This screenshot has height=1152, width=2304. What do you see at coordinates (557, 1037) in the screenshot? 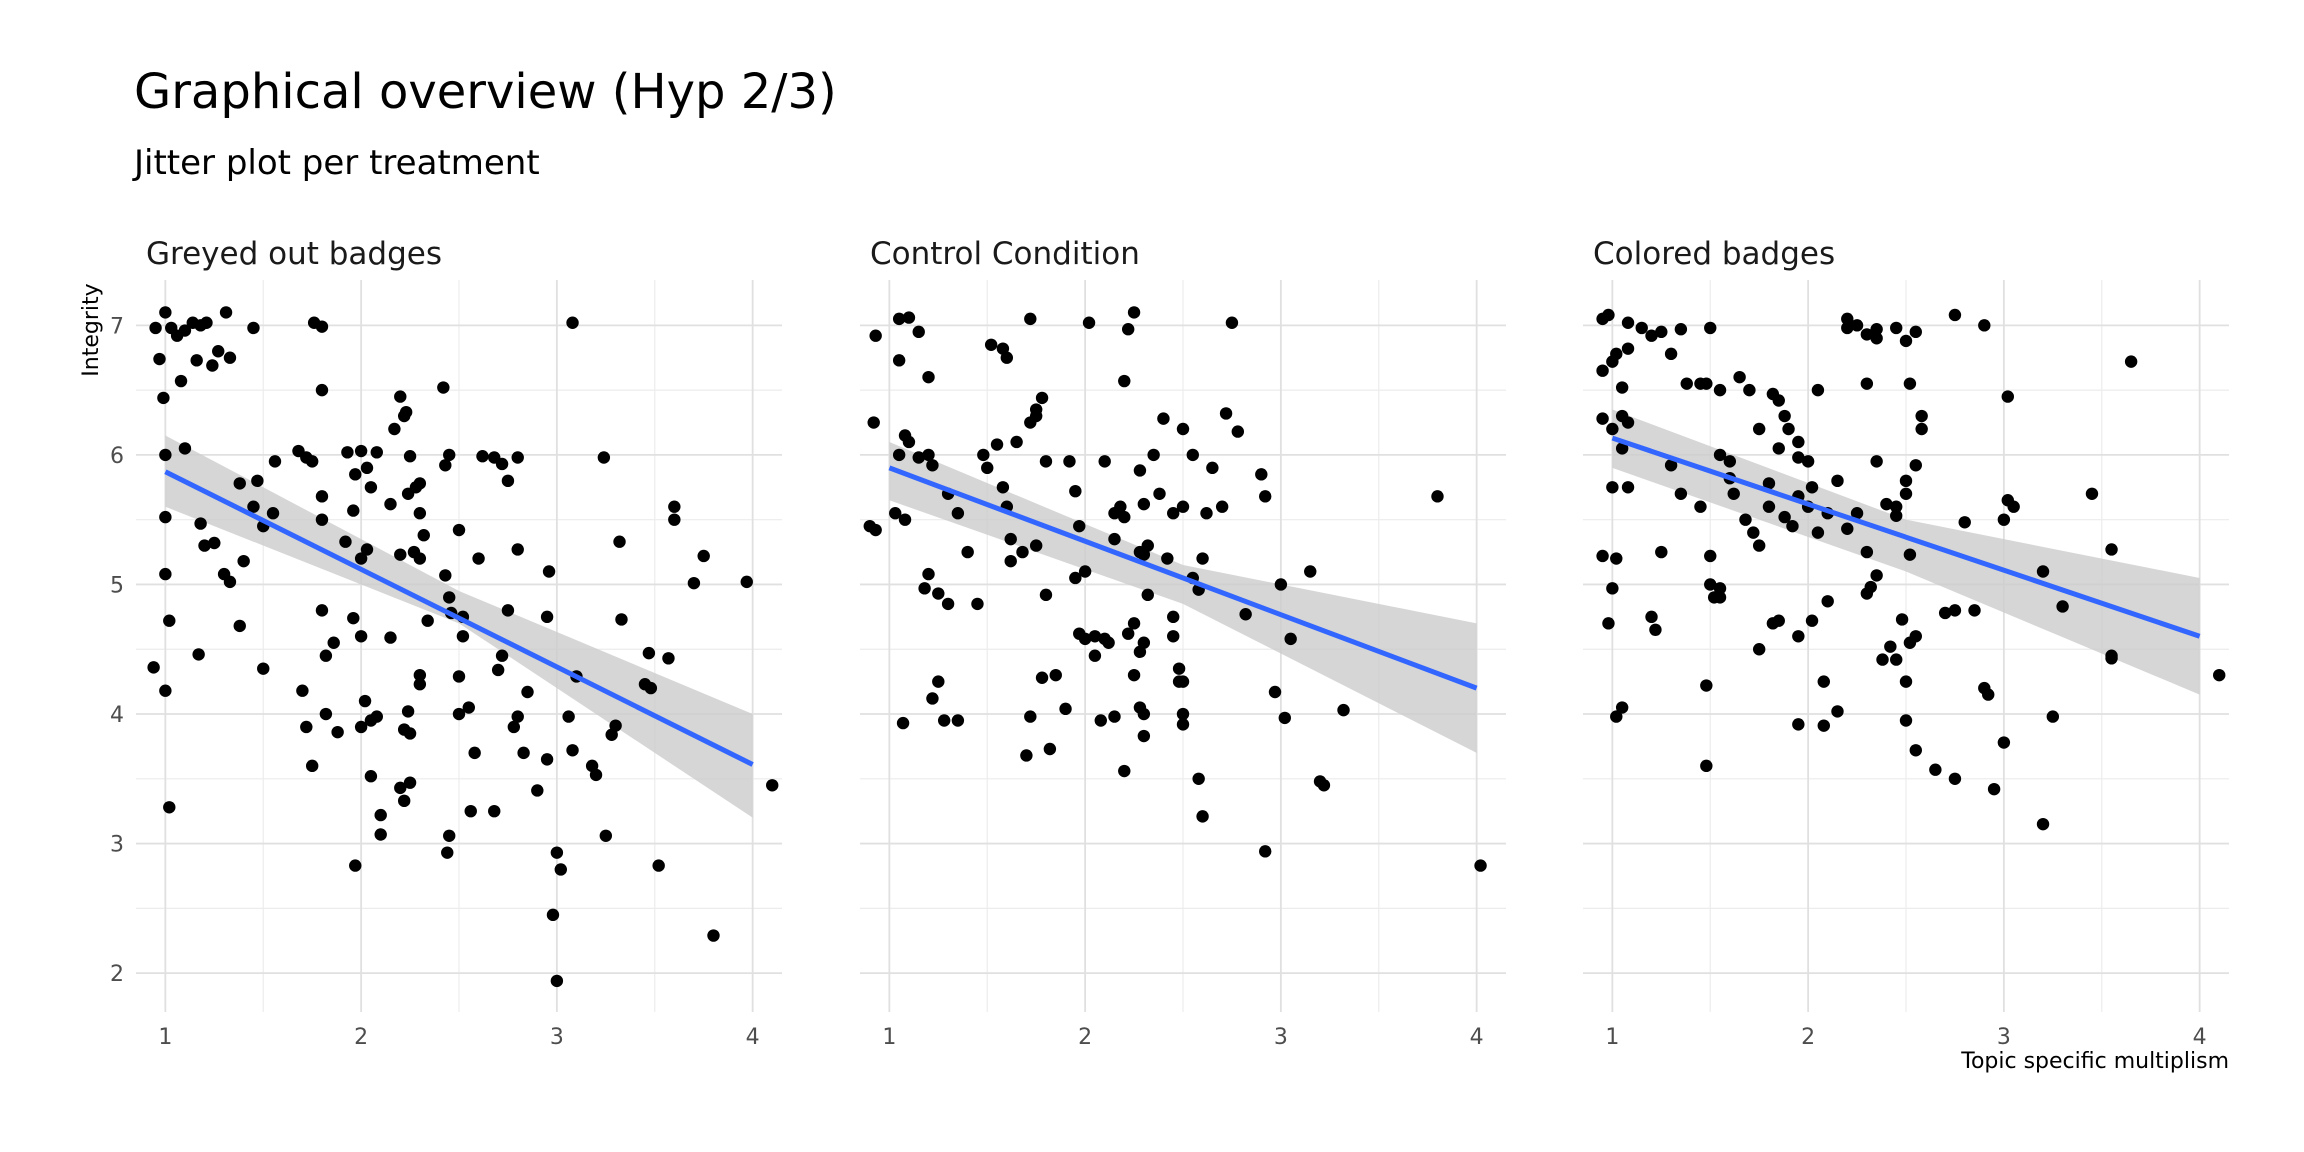
I see `x-tick-label: 3` at bounding box center [557, 1037].